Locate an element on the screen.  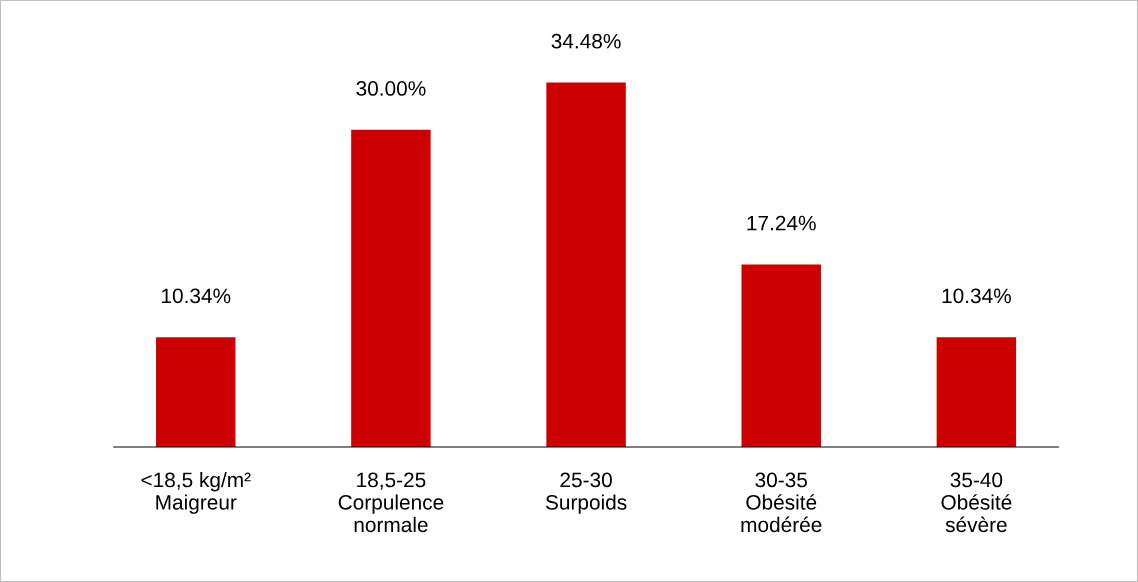
data-label: 34.48% is located at coordinates (586, 41).